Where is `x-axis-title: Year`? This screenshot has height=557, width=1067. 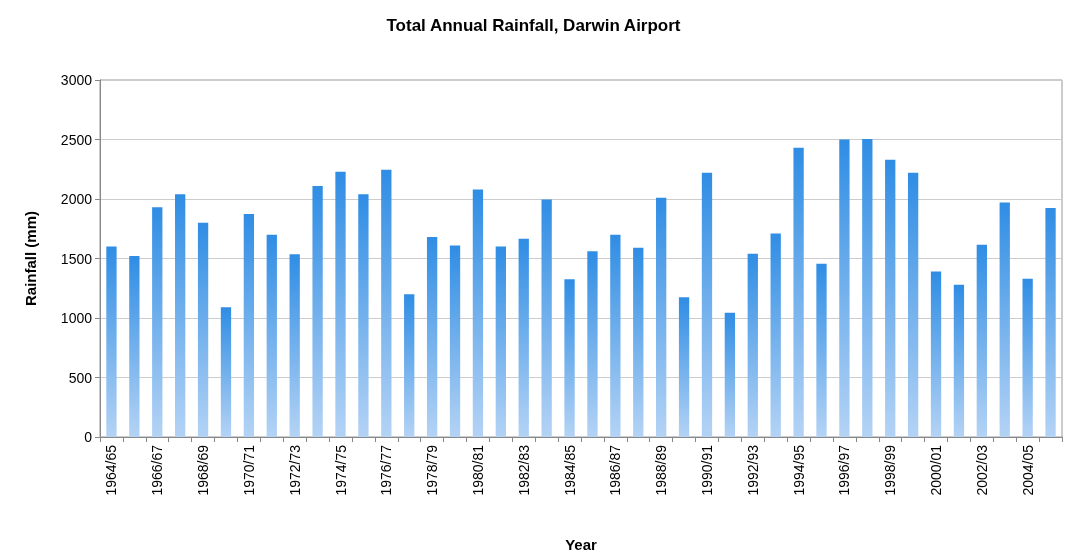
x-axis-title: Year is located at coordinates (581, 544).